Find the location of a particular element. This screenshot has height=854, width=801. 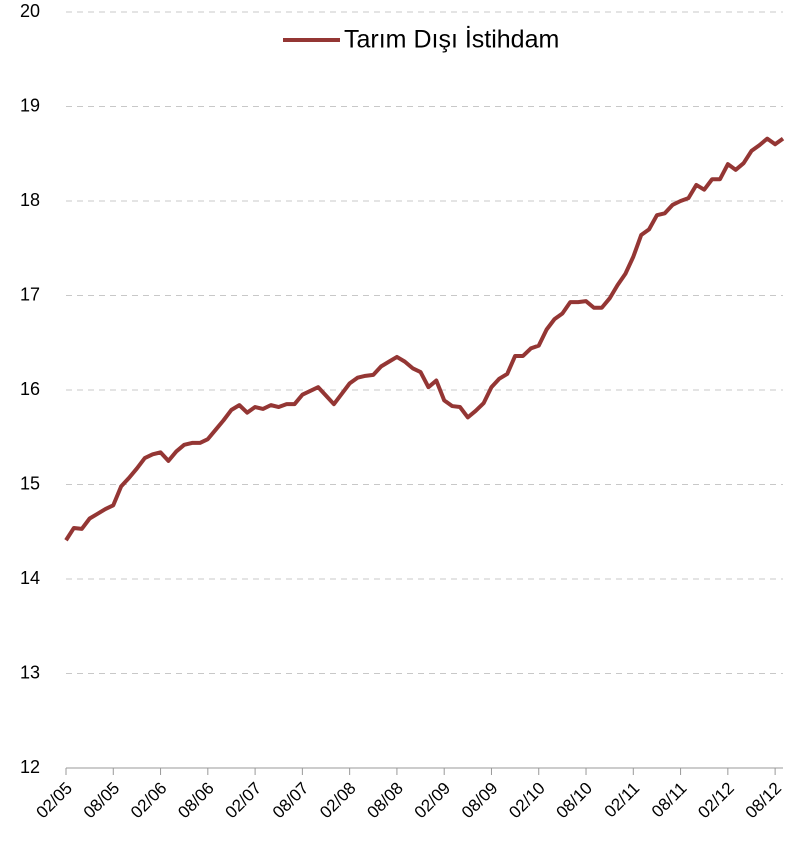

x-tick-label: 08/12 is located at coordinates (764, 801).